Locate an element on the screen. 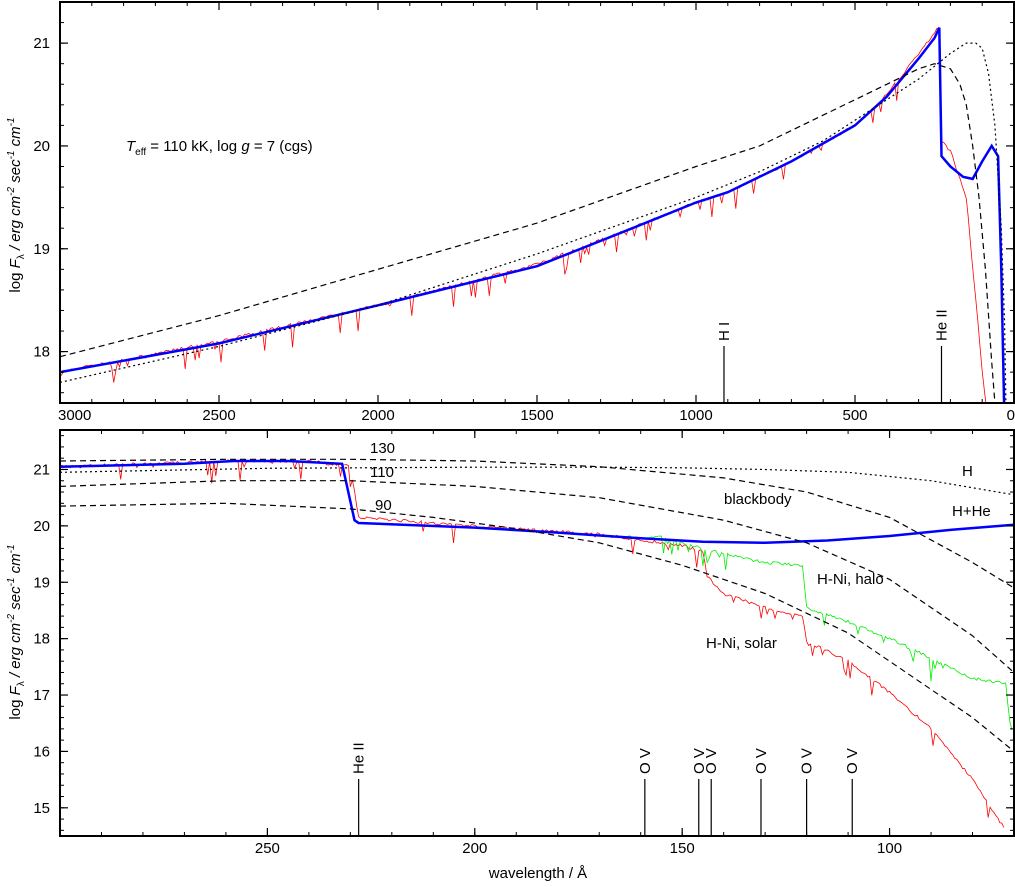 This screenshot has height=887, width=1015. bot-line-id-label-1: O V is located at coordinates (645, 761).